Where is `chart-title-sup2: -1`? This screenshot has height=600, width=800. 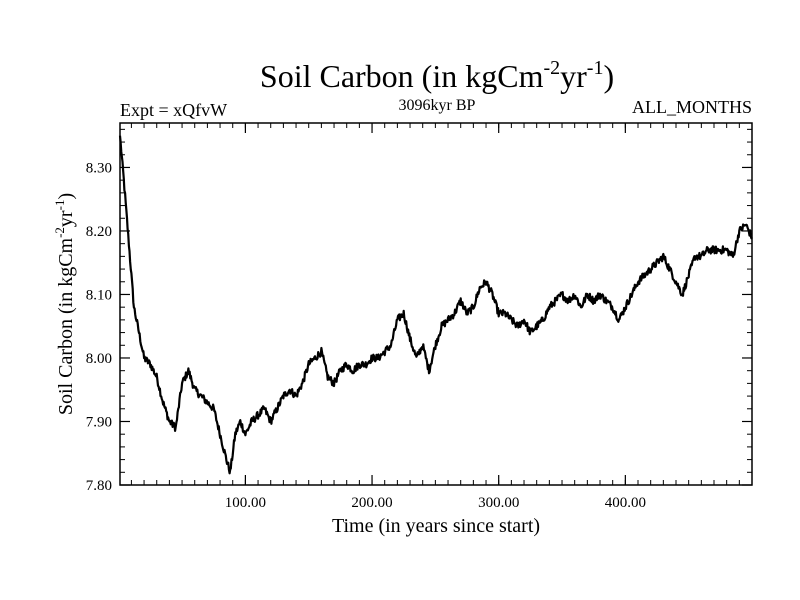 chart-title-sup2: -1 is located at coordinates (595, 68).